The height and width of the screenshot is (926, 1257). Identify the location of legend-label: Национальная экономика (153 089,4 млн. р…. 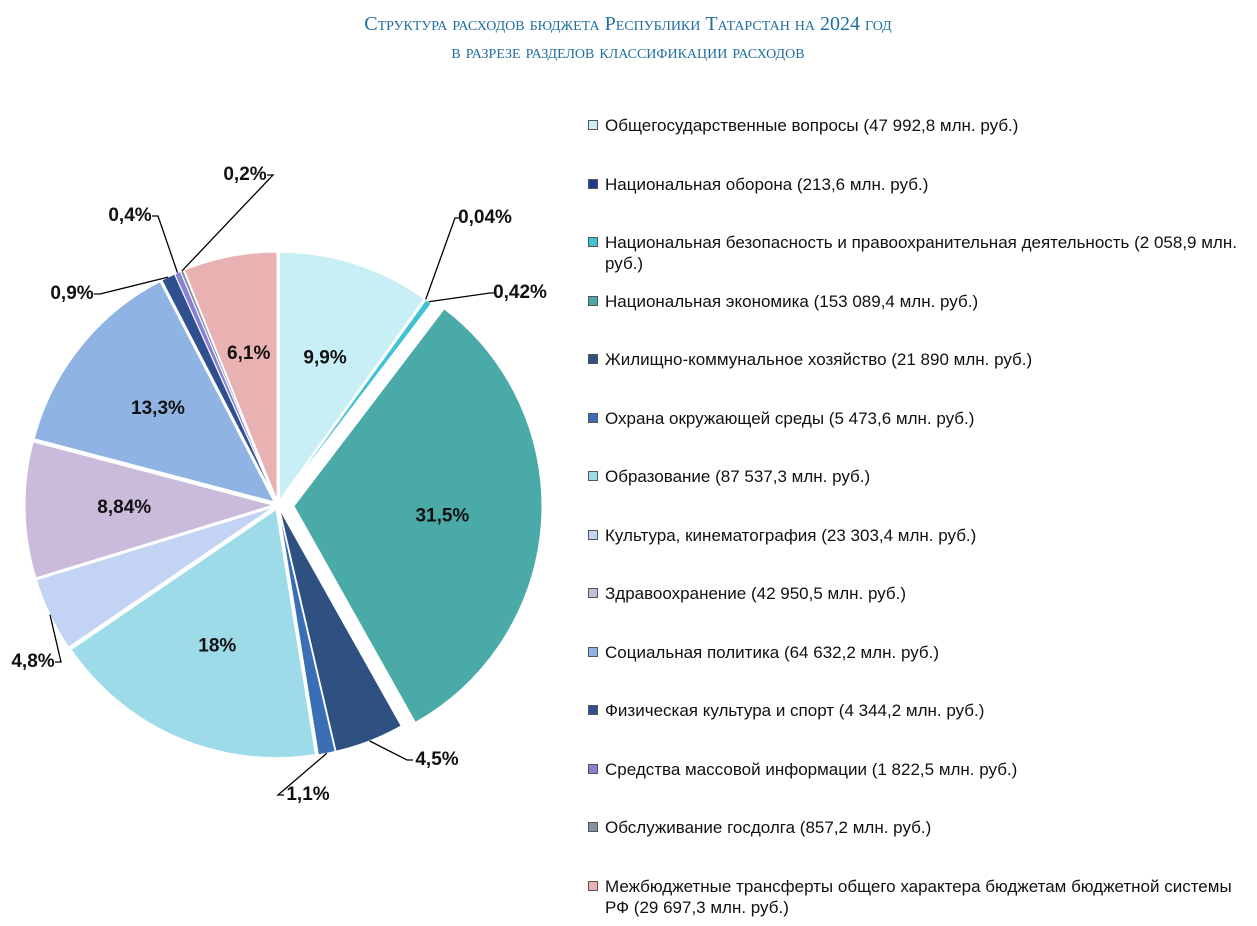
(792, 301).